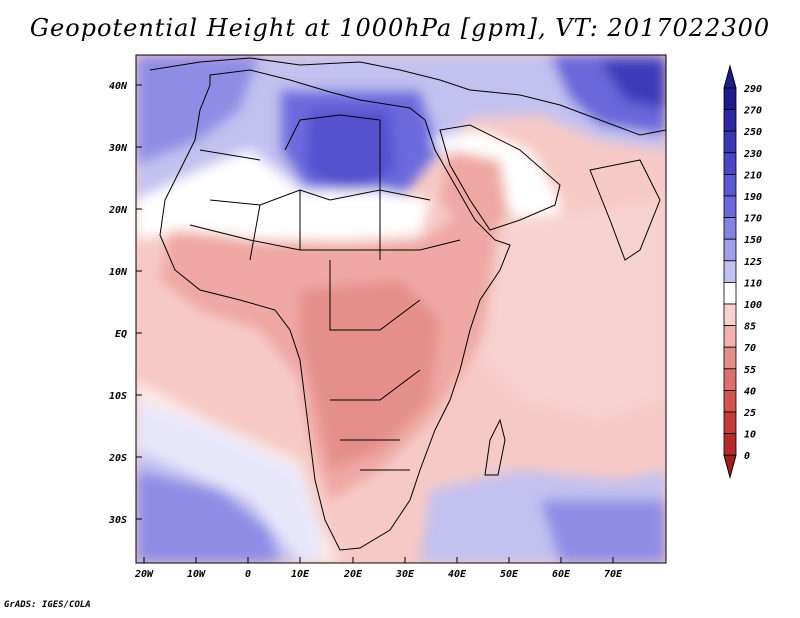 The width and height of the screenshot is (800, 618). Describe the element at coordinates (750, 327) in the screenshot. I see `colorbar-label: 85` at that location.